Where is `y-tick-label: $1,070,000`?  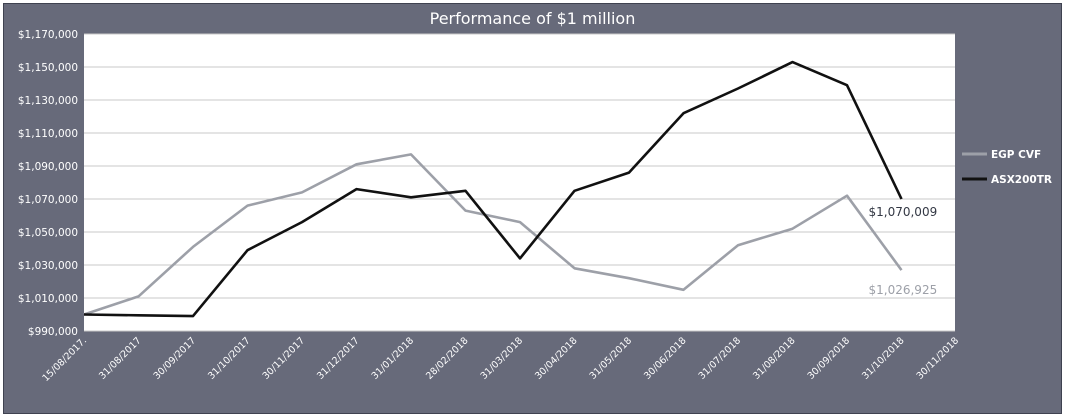
y-tick-label: $1,070,000 is located at coordinates (48, 200).